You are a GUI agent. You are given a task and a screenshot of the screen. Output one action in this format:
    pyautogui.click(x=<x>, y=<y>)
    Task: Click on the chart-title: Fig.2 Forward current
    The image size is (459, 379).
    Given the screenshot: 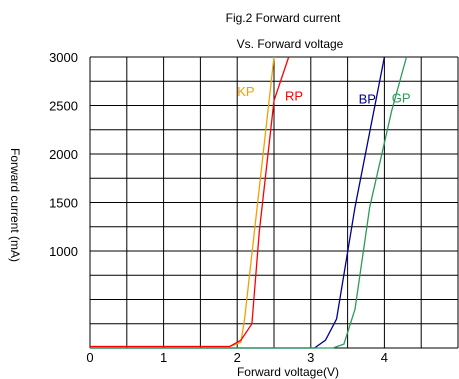 What is the action you would take?
    pyautogui.click(x=283, y=18)
    